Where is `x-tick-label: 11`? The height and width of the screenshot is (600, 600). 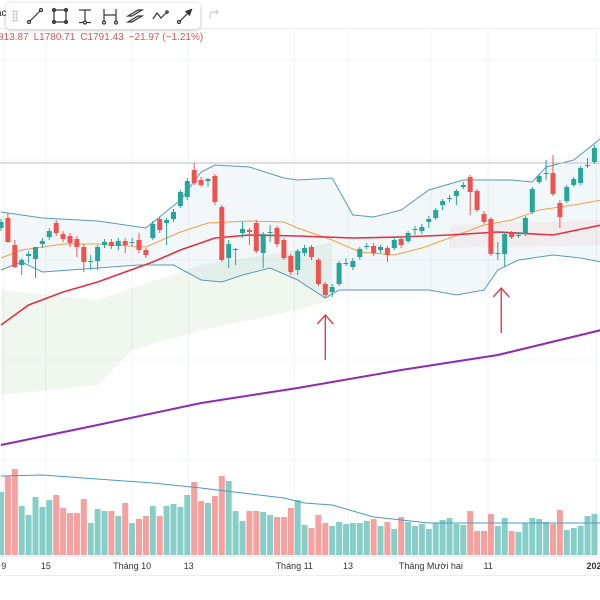 x-tick-label: 11 is located at coordinates (488, 566).